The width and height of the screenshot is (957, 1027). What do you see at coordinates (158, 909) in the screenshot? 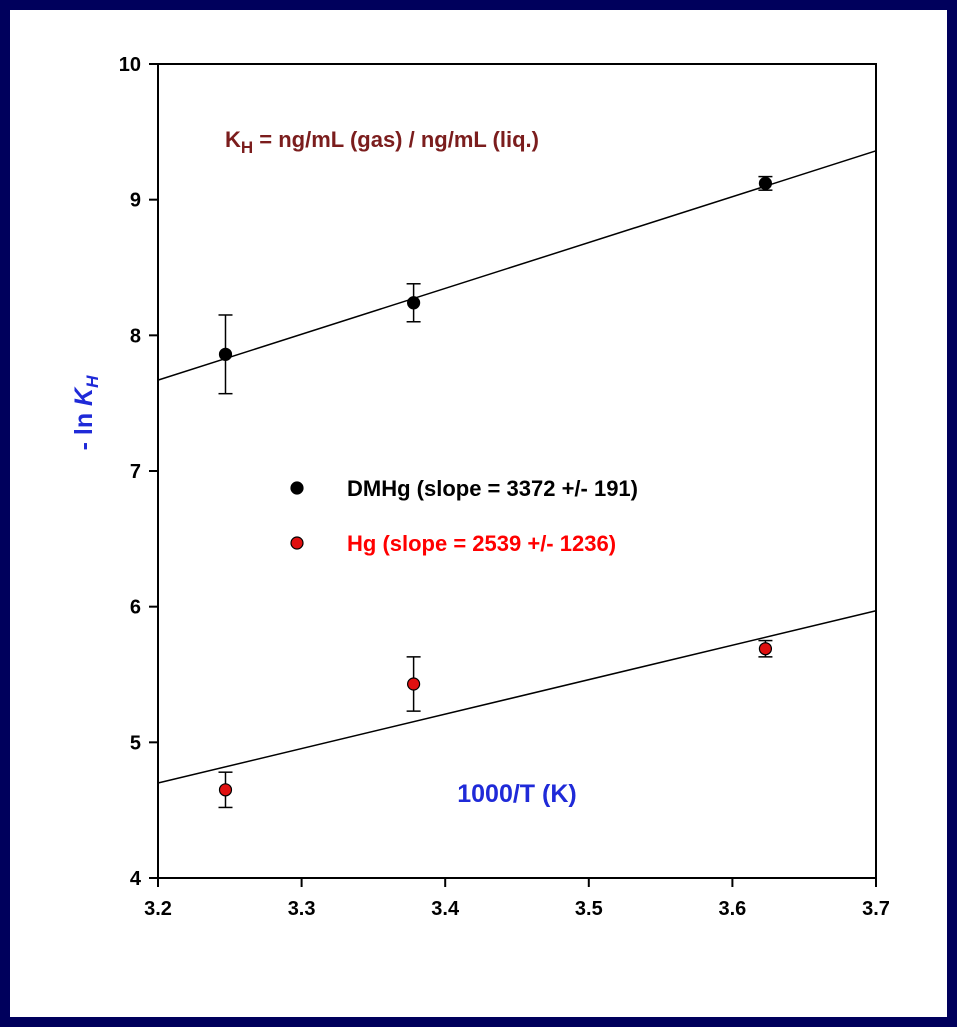
I see `x-tick-label: 3.2` at bounding box center [158, 909].